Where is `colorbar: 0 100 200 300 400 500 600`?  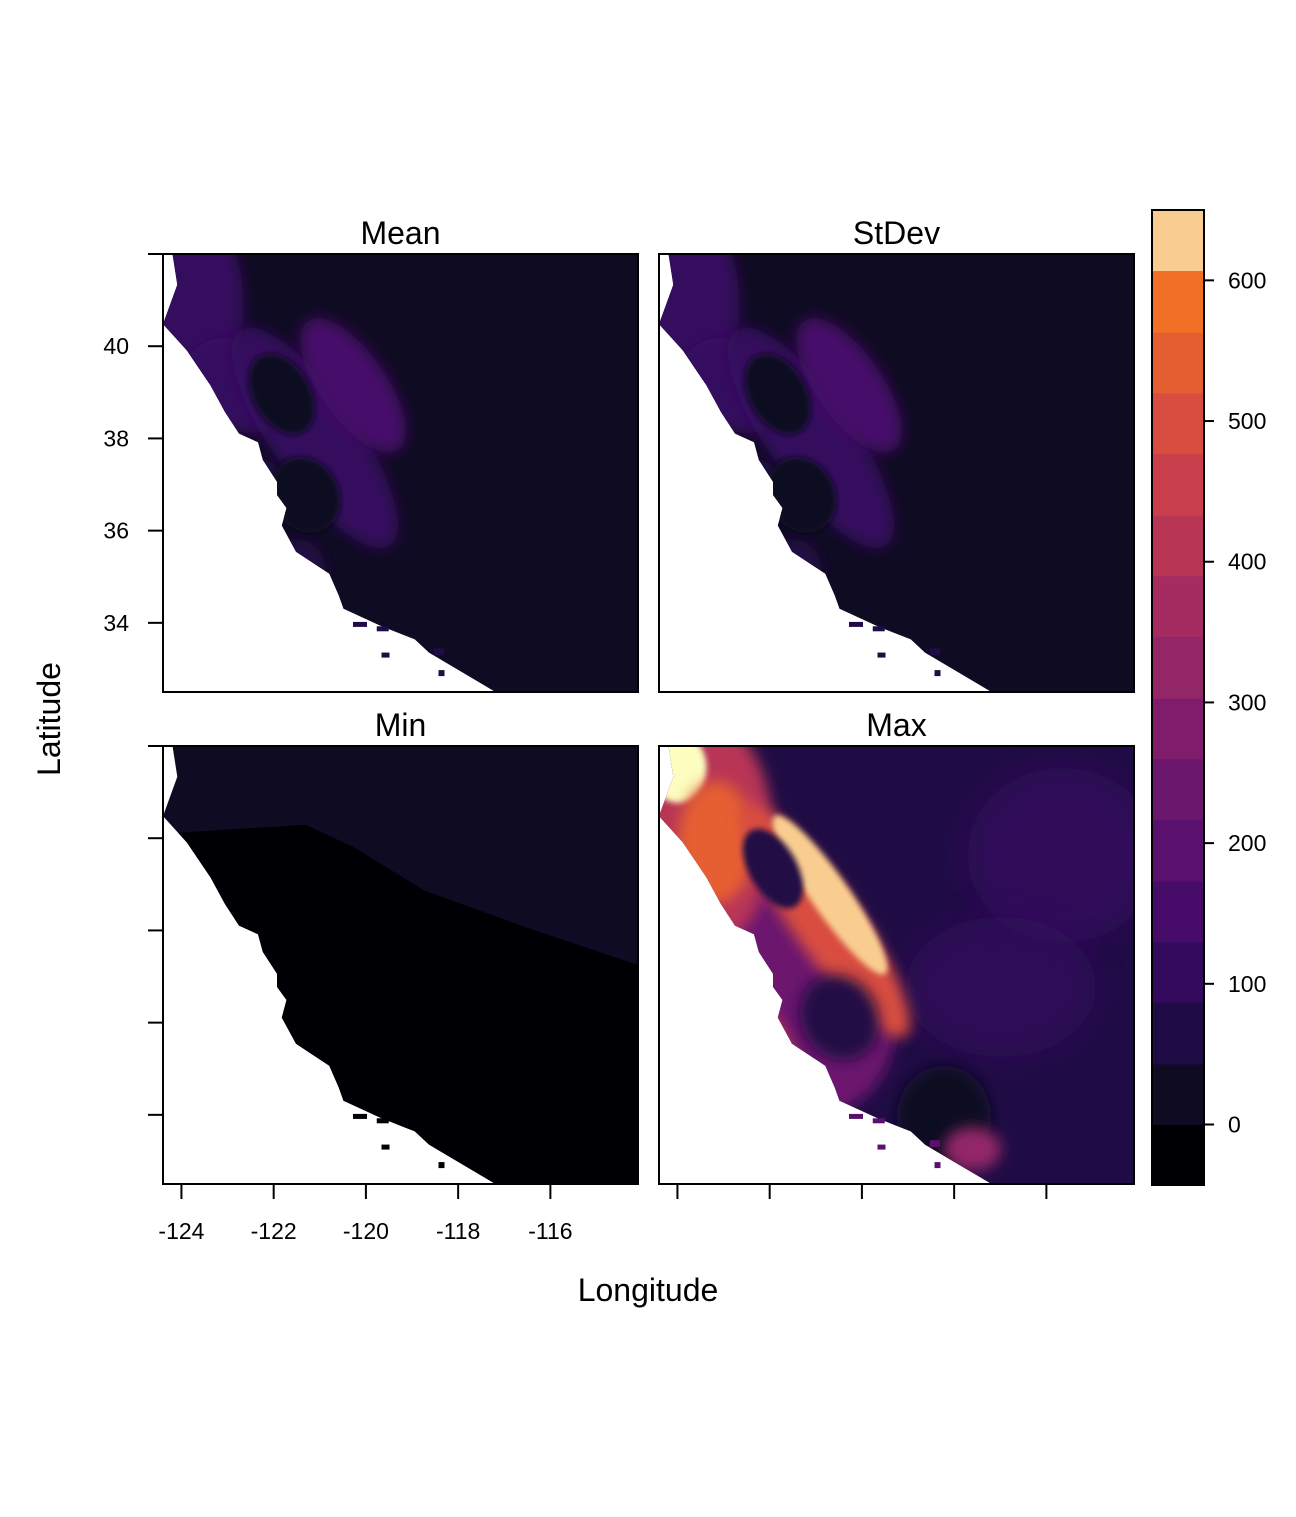
colorbar: 0 100 200 300 400 500 600 is located at coordinates (1208, 697).